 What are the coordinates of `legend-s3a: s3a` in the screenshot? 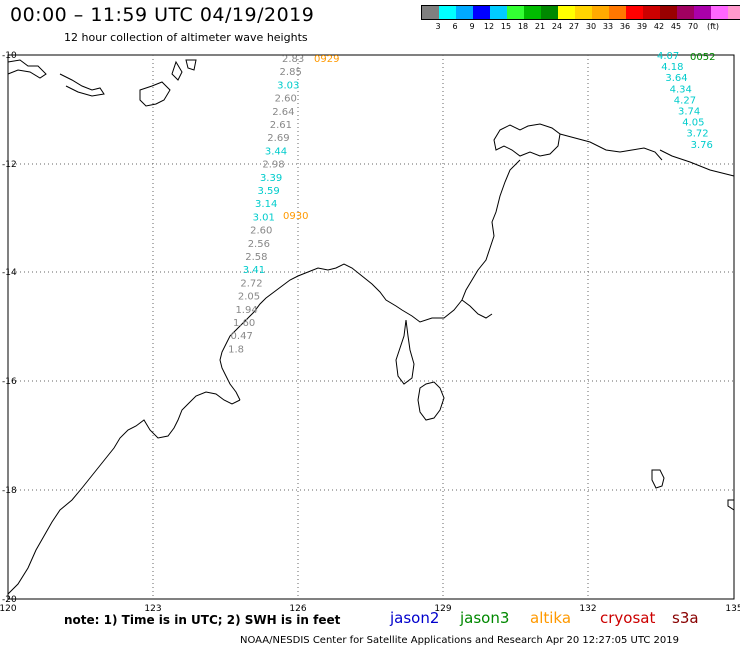 It's located at (685, 618).